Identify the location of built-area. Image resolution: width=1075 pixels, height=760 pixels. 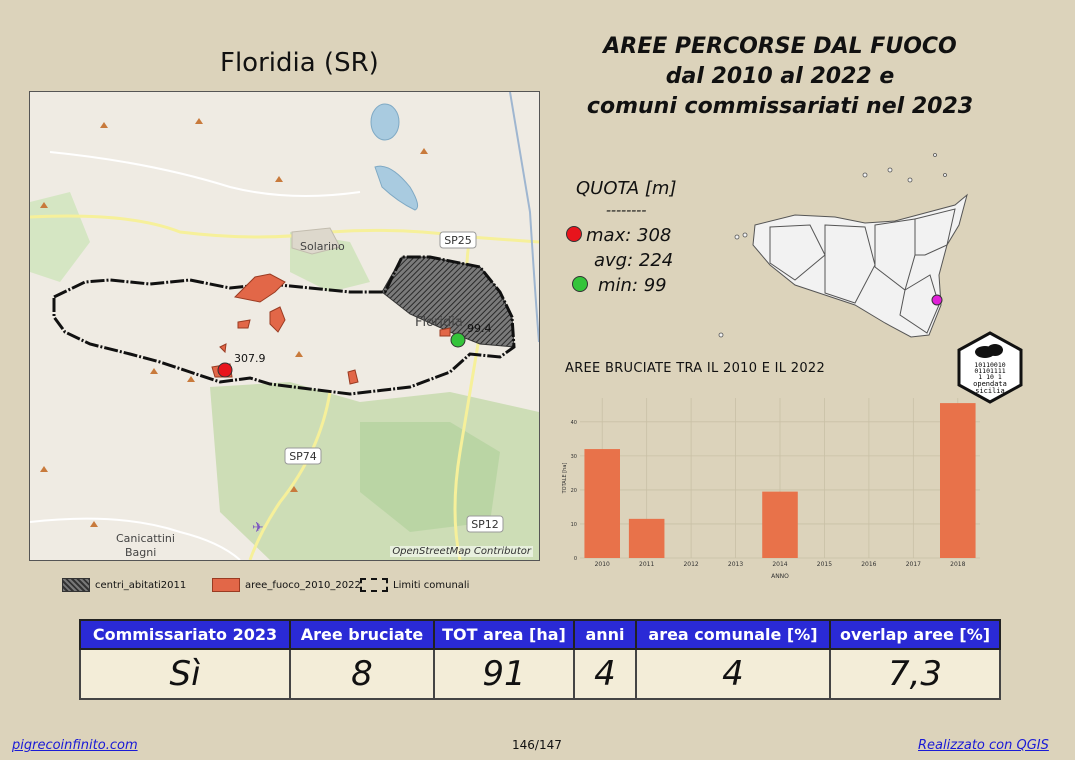
(316, 241).